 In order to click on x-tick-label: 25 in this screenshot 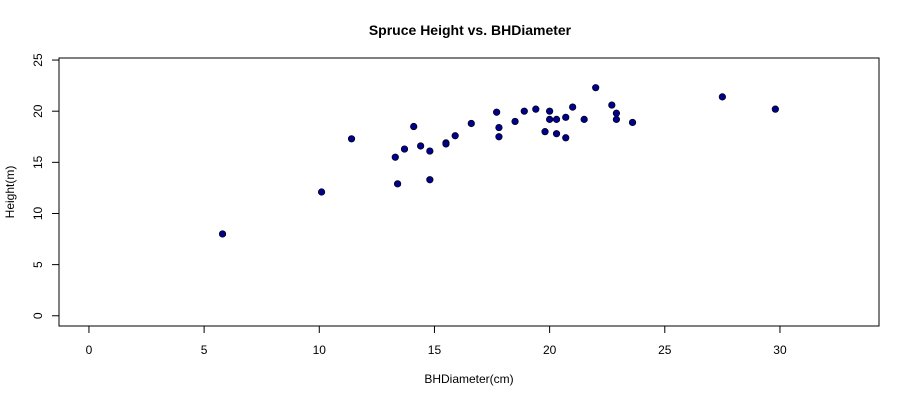, I will do `click(665, 350)`.